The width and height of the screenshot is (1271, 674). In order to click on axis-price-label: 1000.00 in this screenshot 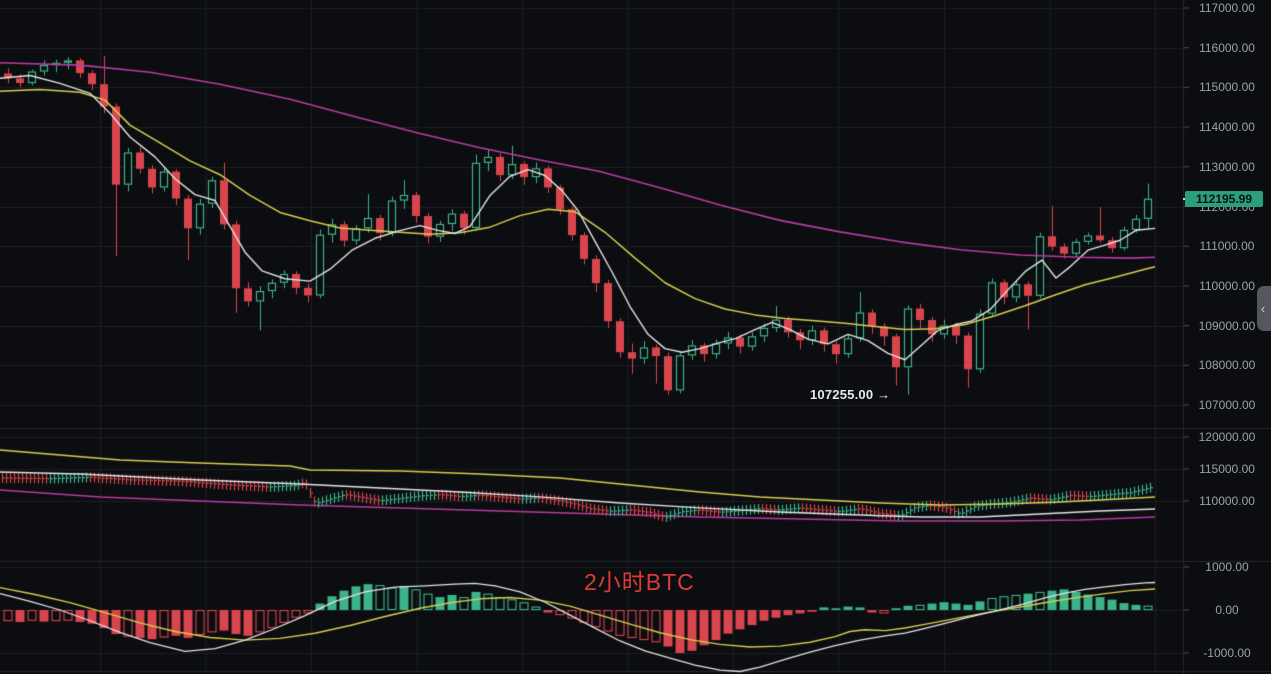, I will do `click(1227, 567)`.